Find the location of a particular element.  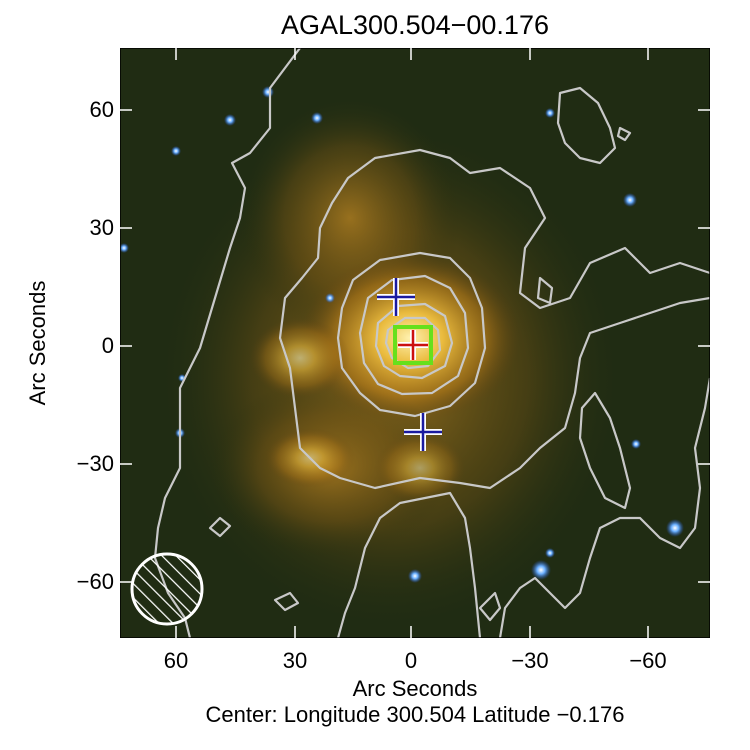

peak-marker is located at coordinates (413, 345).